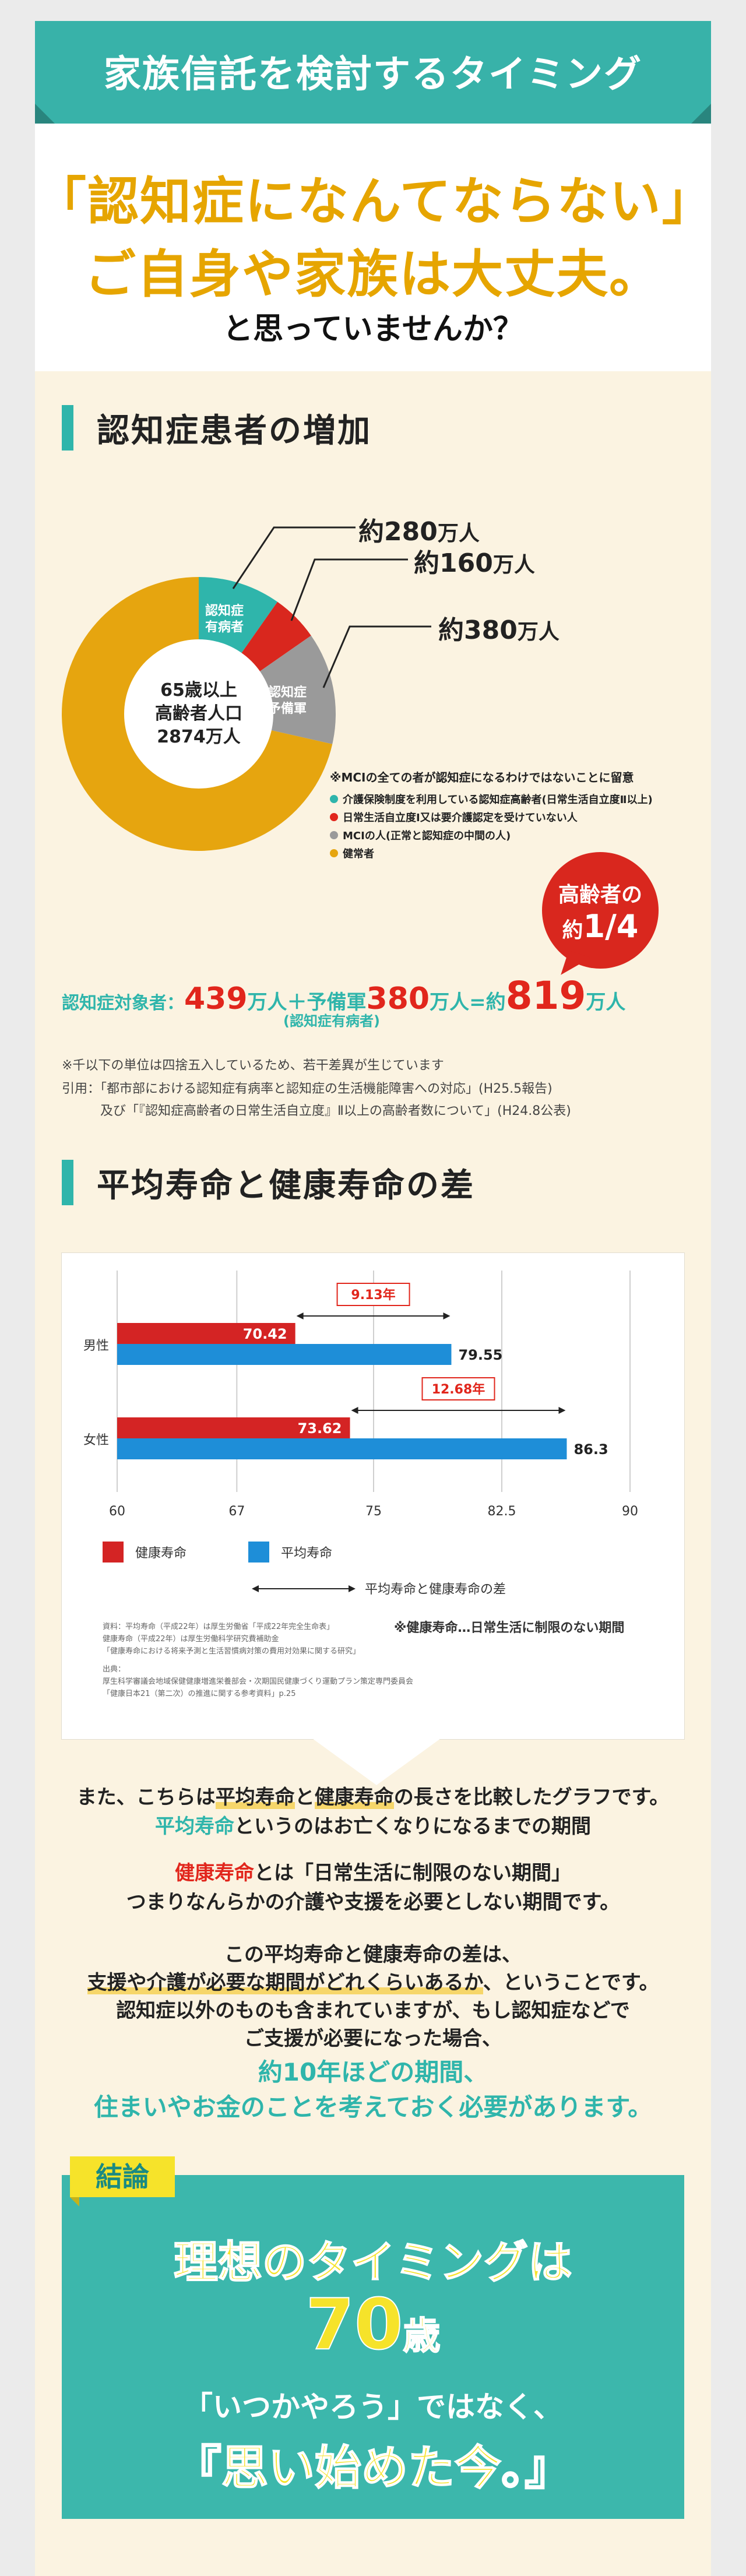 This screenshot has height=2576, width=746. I want to click on bar-value-label: 79.55, so click(480, 1355).